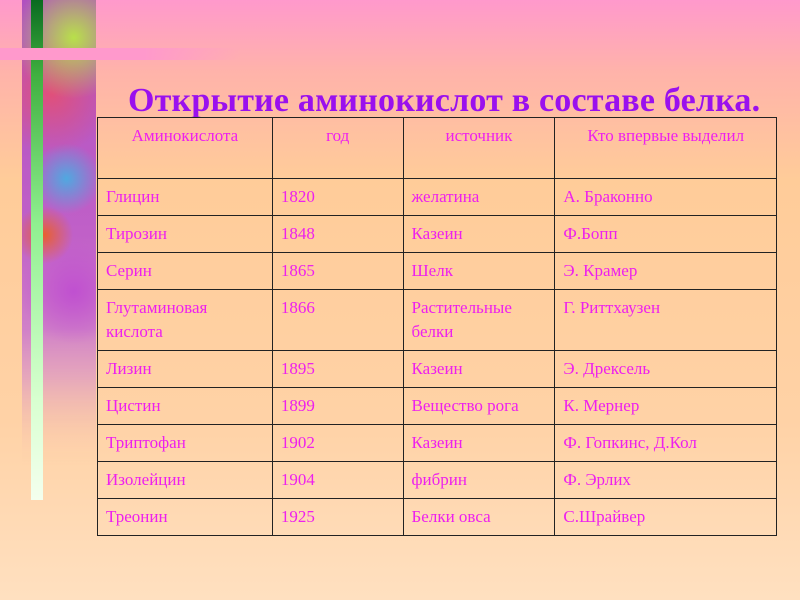 Image resolution: width=800 pixels, height=600 pixels. Describe the element at coordinates (185, 197) in the screenshot. I see `table-cell: Глицин` at that location.